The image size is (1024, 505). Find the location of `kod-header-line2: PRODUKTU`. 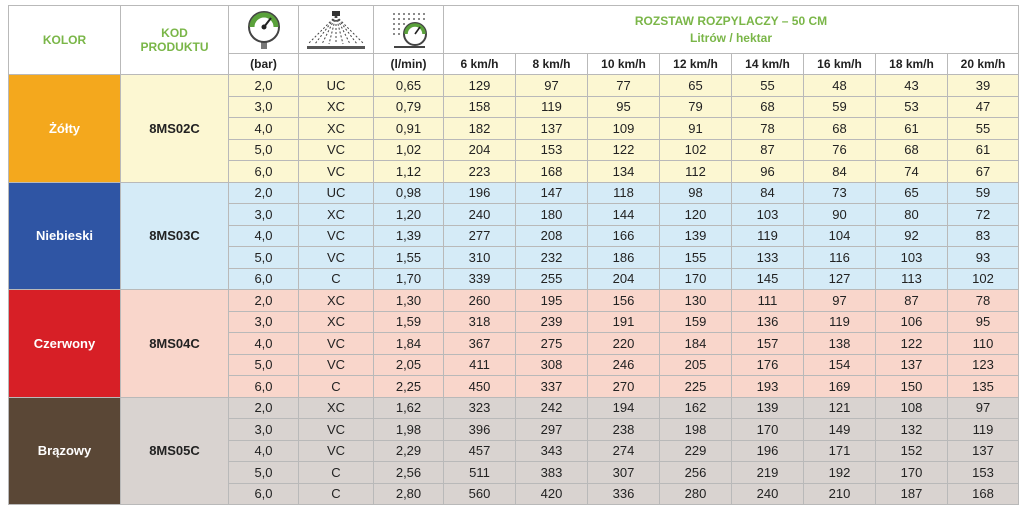

kod-header-line2: PRODUKTU is located at coordinates (174, 47).